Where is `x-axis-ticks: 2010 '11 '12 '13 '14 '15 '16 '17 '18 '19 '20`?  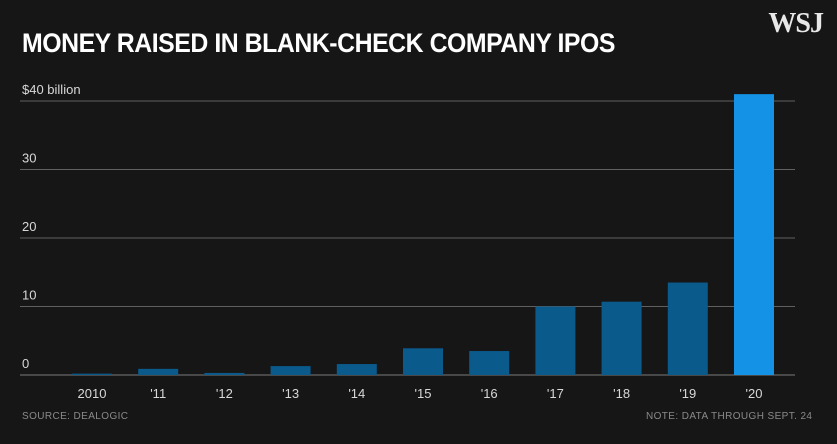 x-axis-ticks: 2010 '11 '12 '13 '14 '15 '16 '17 '18 '19 '20 is located at coordinates (420, 393).